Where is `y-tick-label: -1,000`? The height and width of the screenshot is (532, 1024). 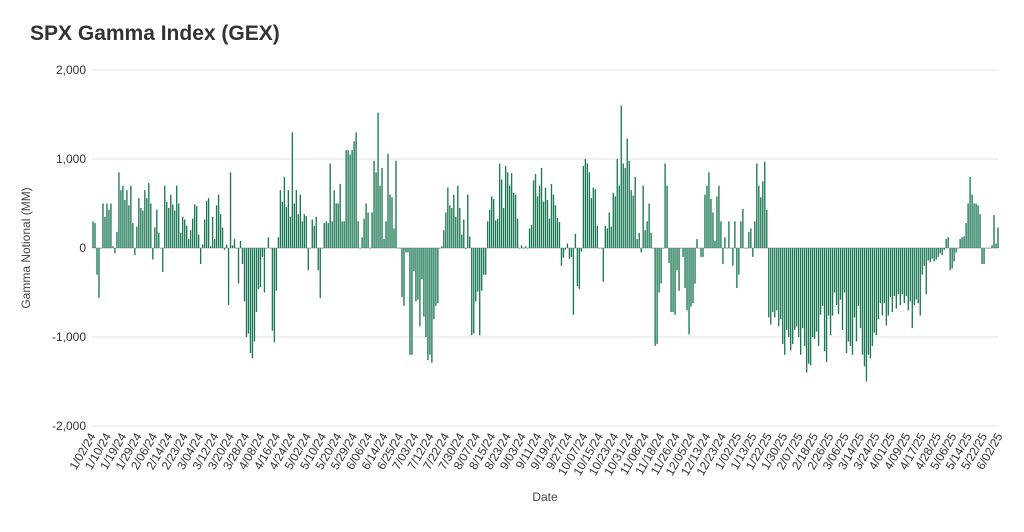 y-tick-label: -1,000 is located at coordinates (69, 337).